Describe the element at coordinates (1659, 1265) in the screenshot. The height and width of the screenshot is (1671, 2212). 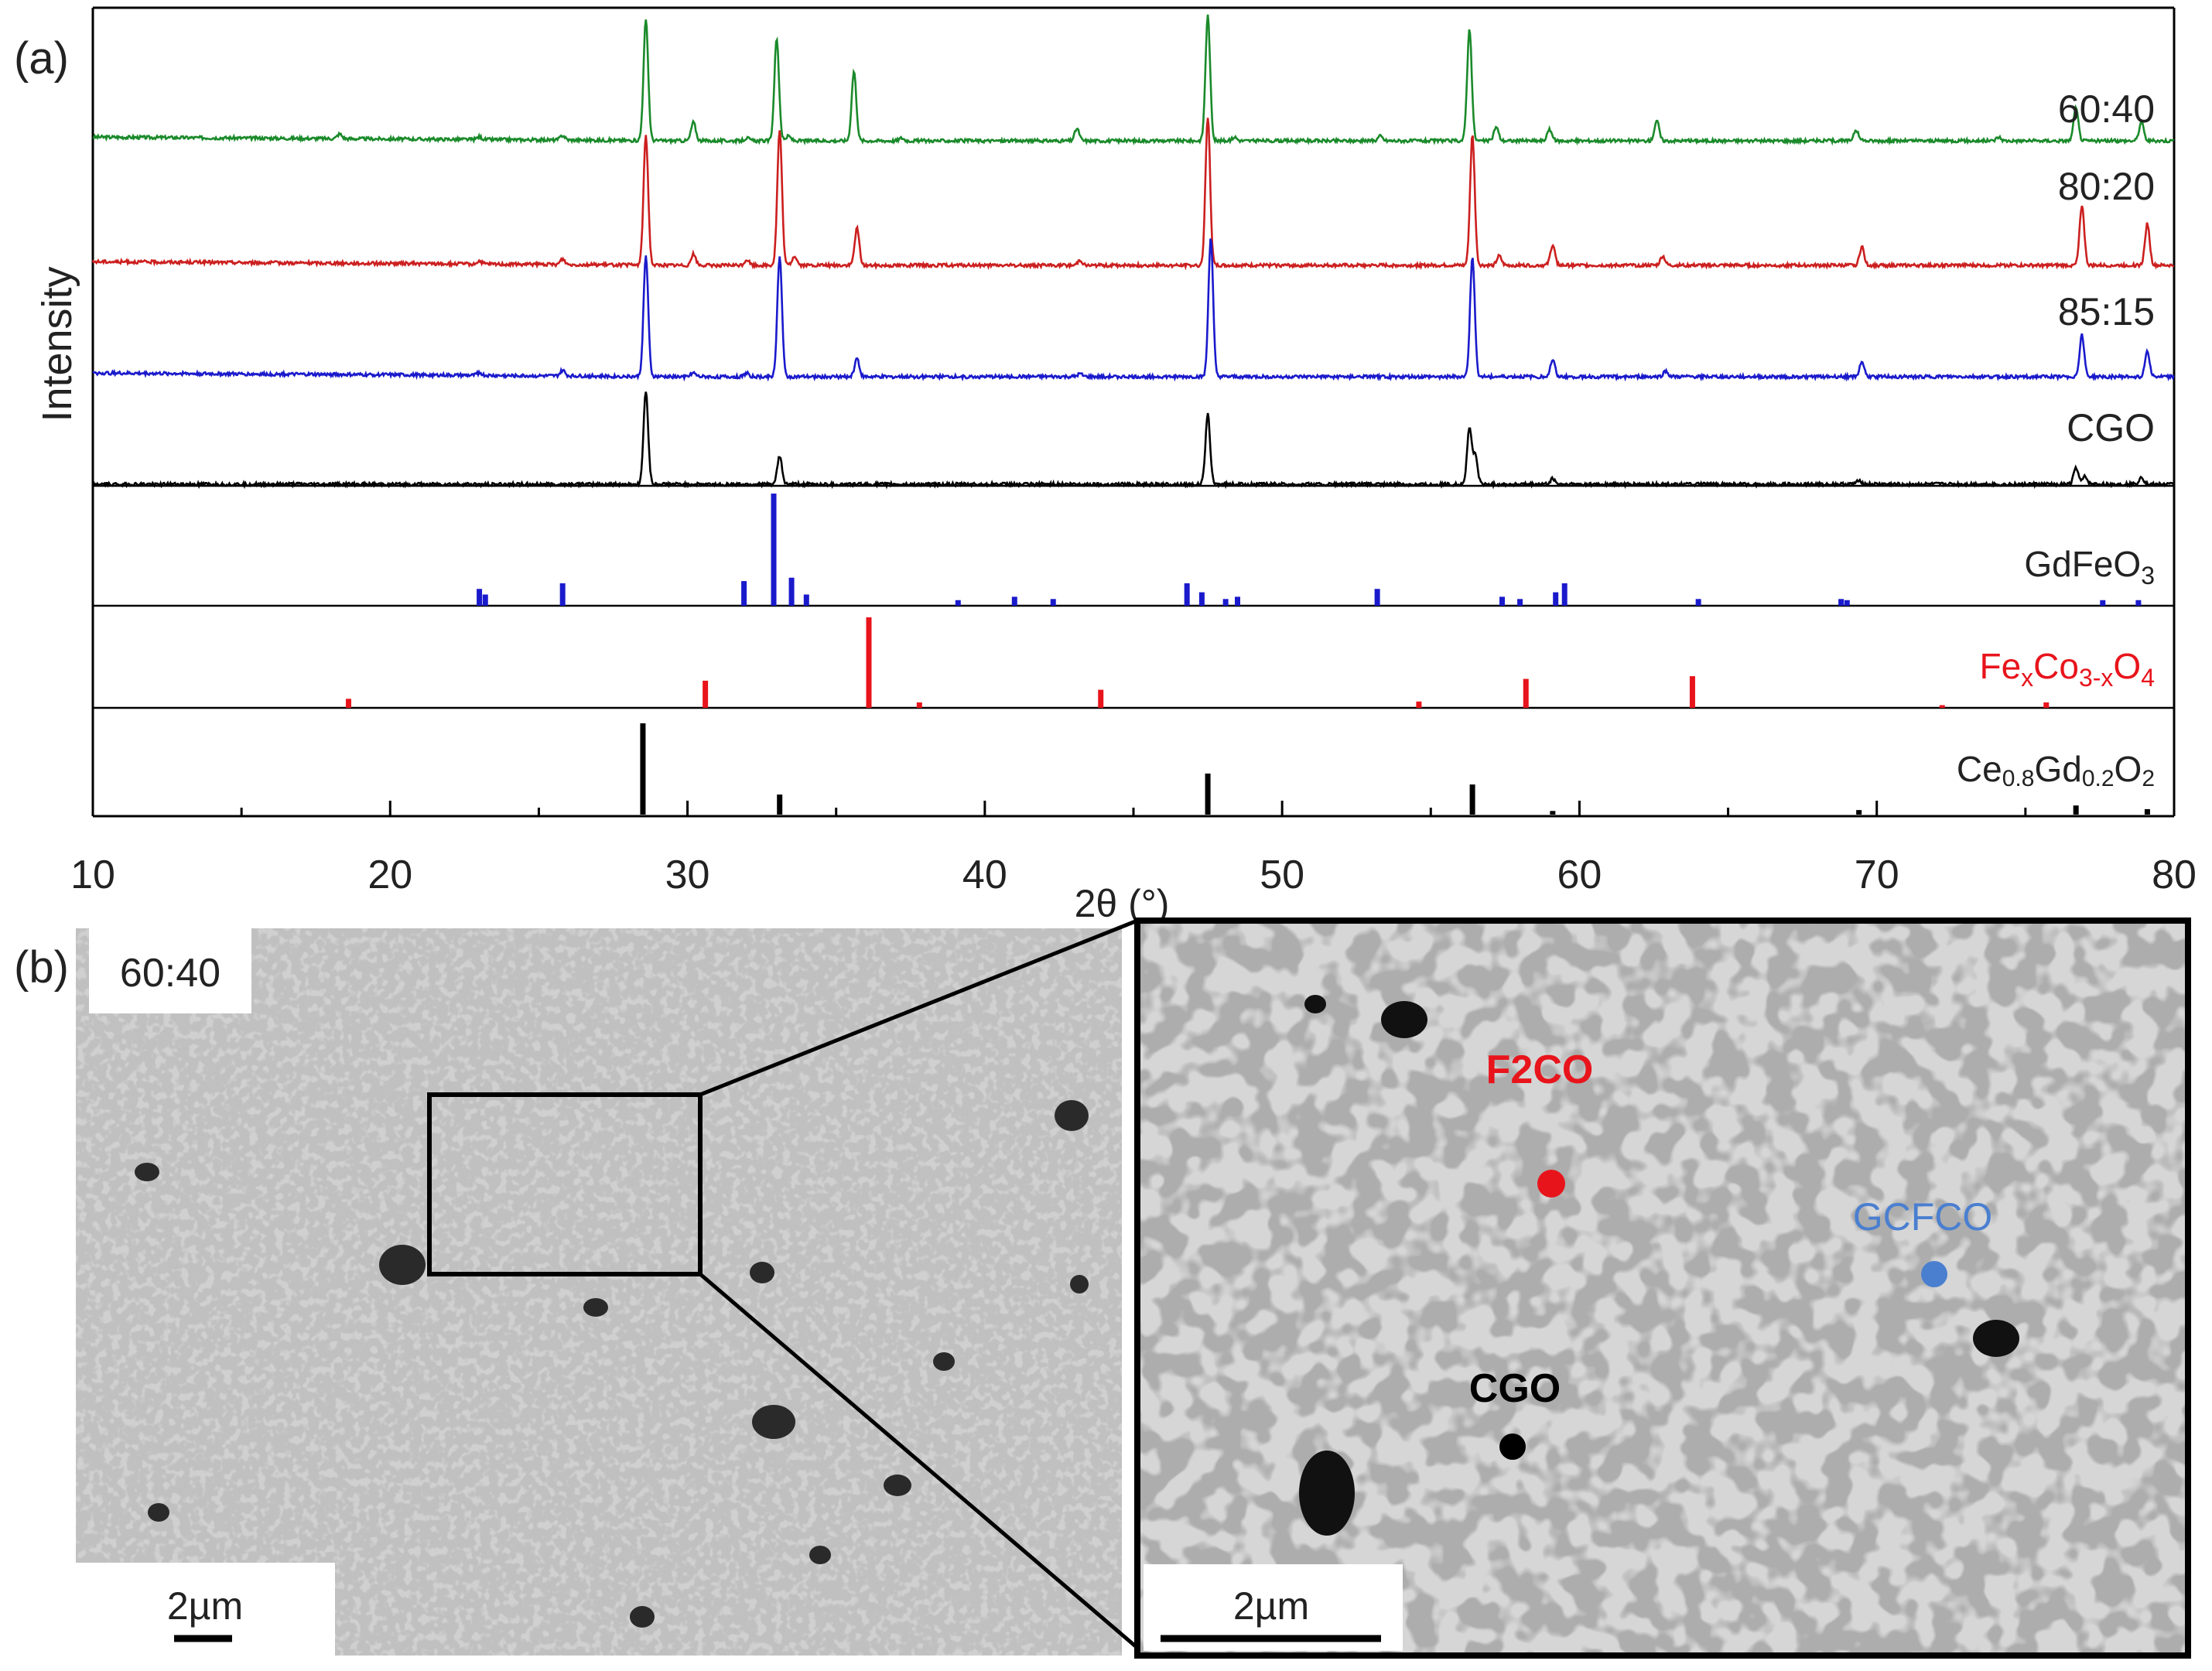
I see `pores-high-mag` at that location.